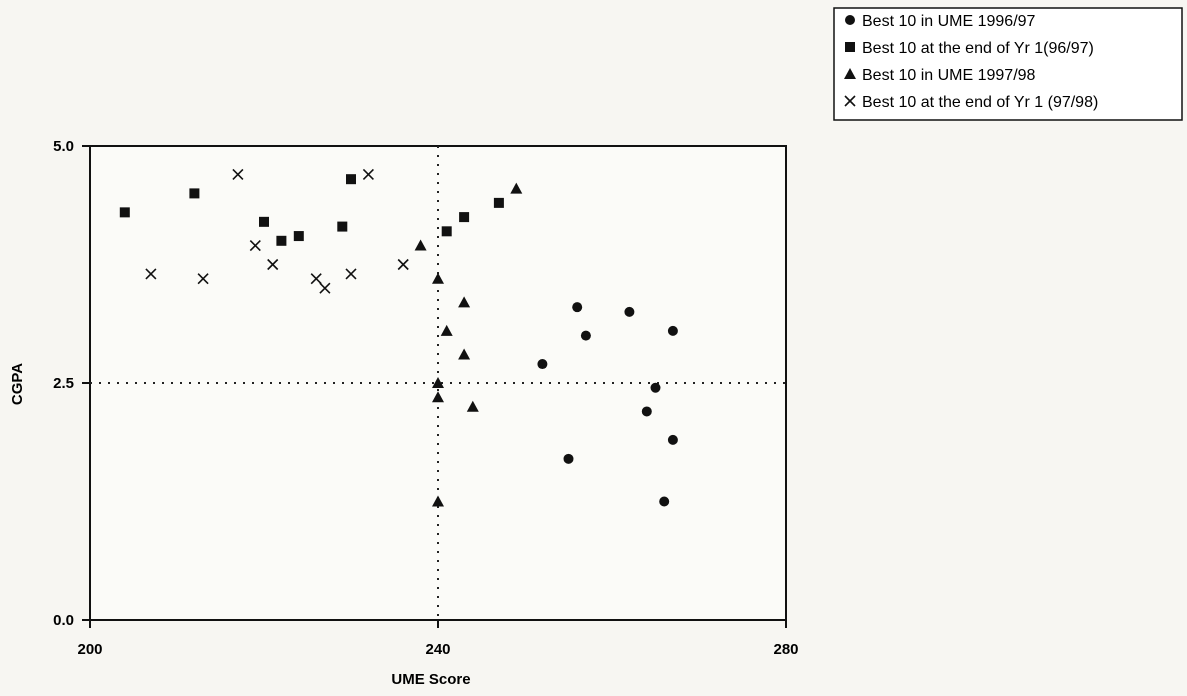 Image resolution: width=1187 pixels, height=696 pixels. I want to click on x-tick-label: 200, so click(89, 649).